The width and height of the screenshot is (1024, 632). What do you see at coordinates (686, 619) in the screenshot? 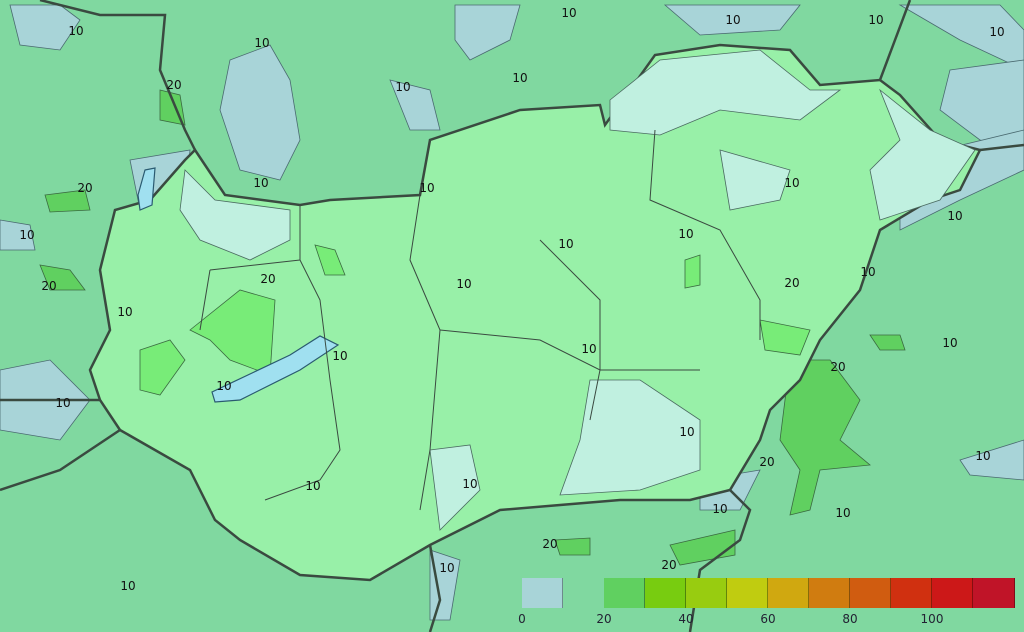
I see `legend-tick: 40` at bounding box center [686, 619].